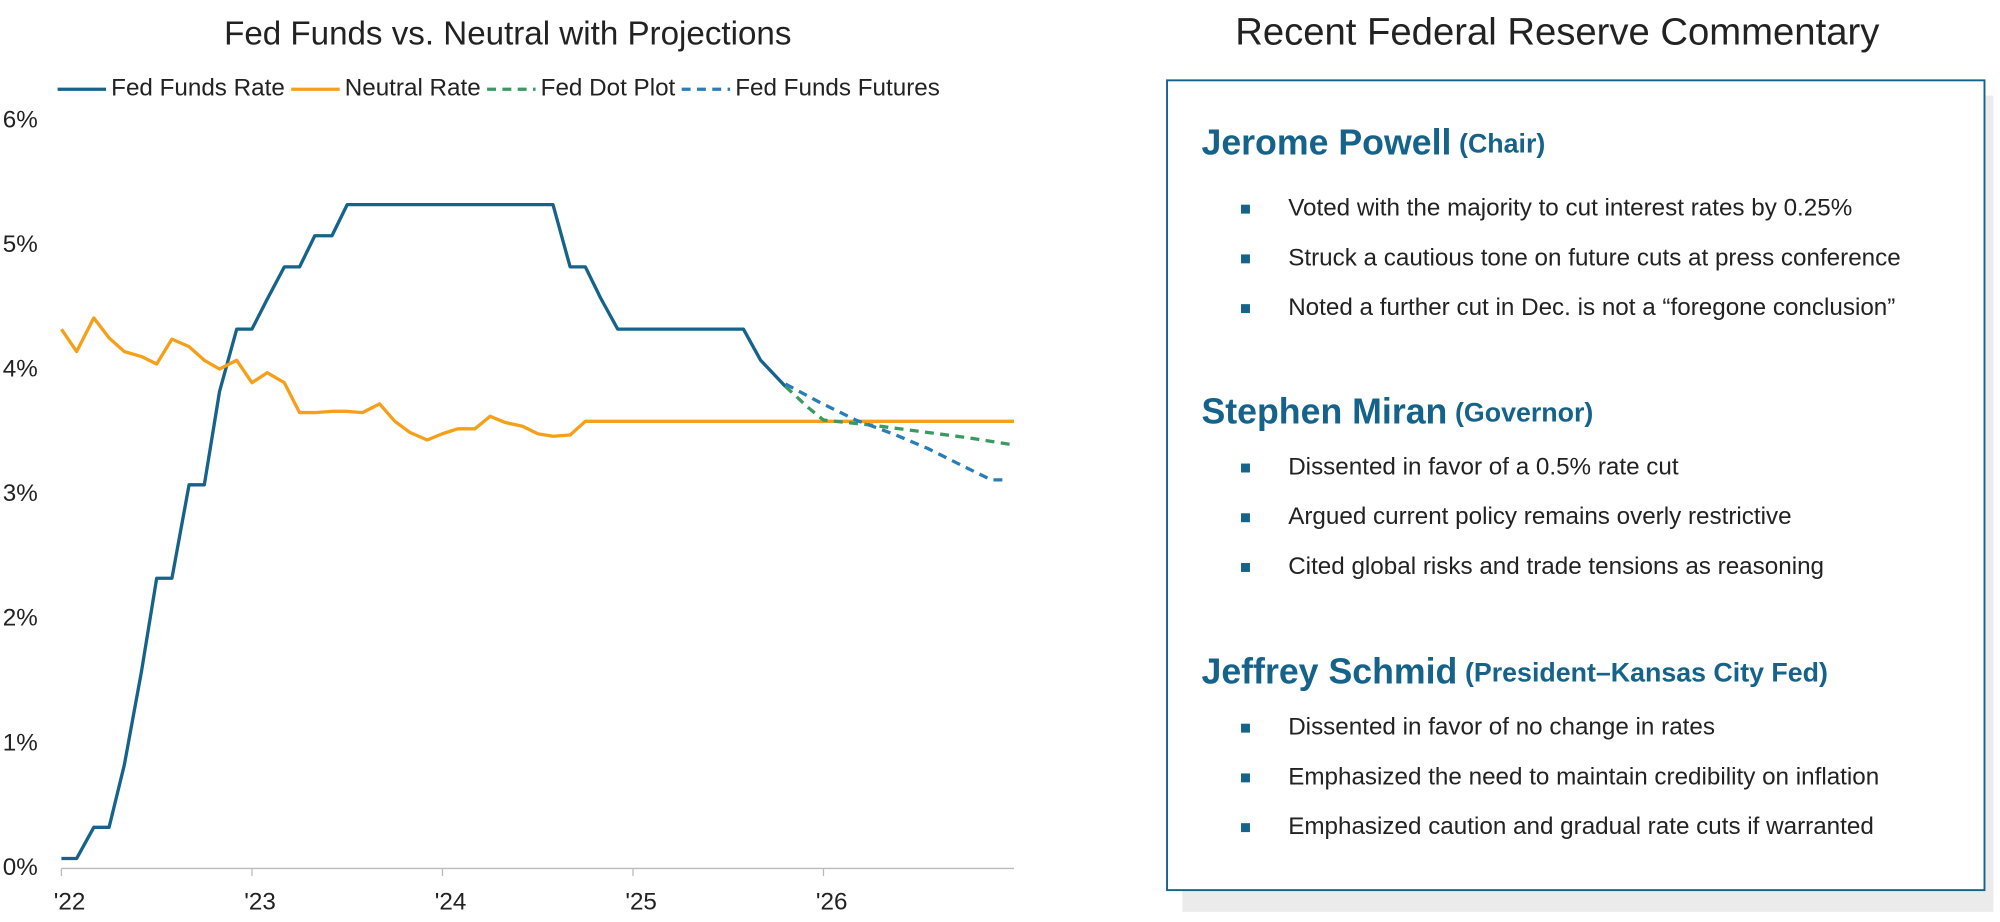  Describe the element at coordinates (1557, 32) in the screenshot. I see `panel-title: Recent Federal Reserve Commentary` at that location.